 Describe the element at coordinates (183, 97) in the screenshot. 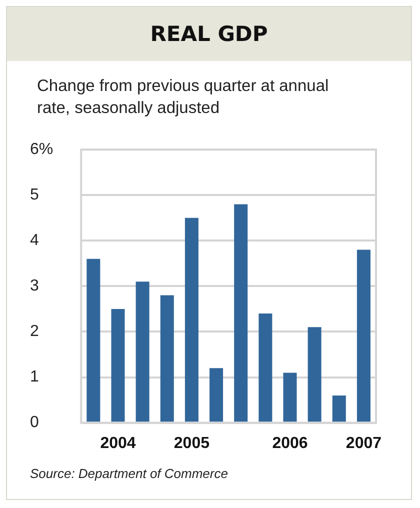

I see `chart-subtitle: Change from previous quarter at annual rate, seasonally adjusted` at that location.